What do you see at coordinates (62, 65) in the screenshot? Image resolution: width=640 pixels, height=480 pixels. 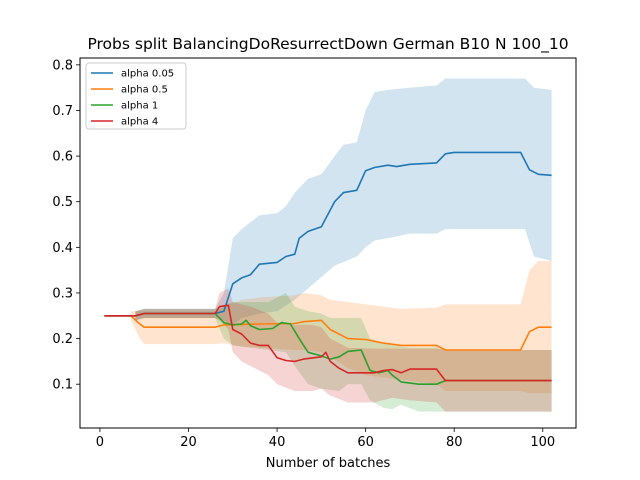 I see `y-tick-label: 0.8` at bounding box center [62, 65].